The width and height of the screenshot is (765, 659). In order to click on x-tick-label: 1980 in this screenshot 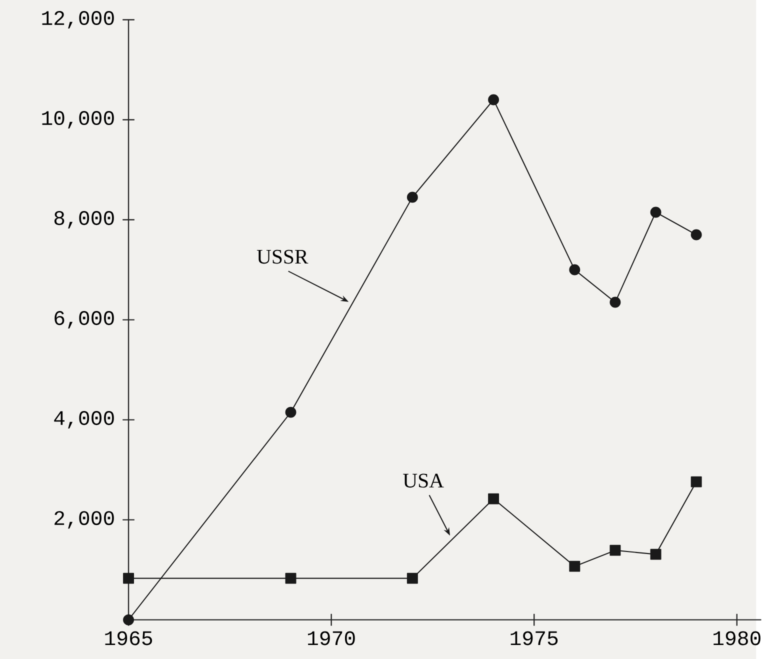, I will do `click(737, 638)`.